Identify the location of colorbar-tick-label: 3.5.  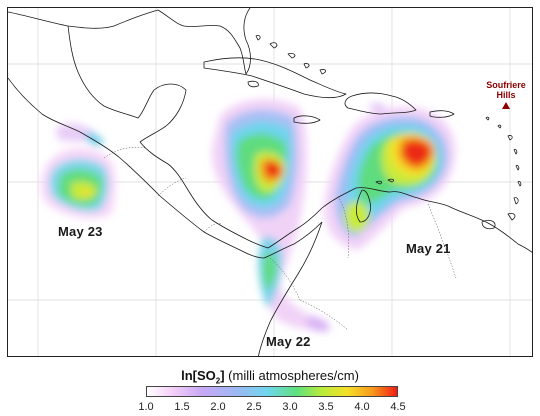
(326, 407).